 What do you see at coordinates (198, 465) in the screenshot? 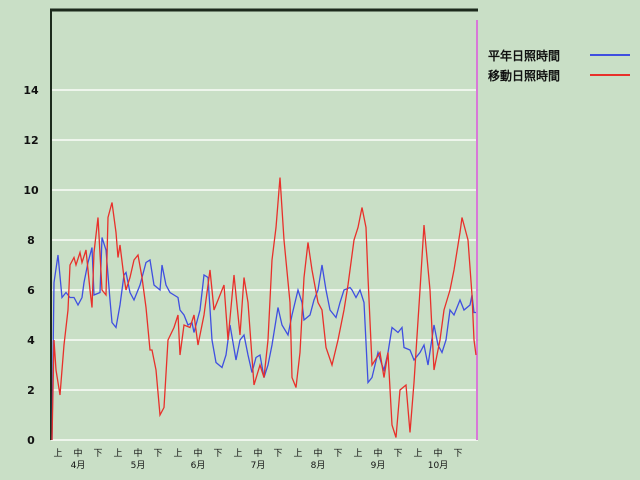
I see `x-month-label: 6月` at bounding box center [198, 465].